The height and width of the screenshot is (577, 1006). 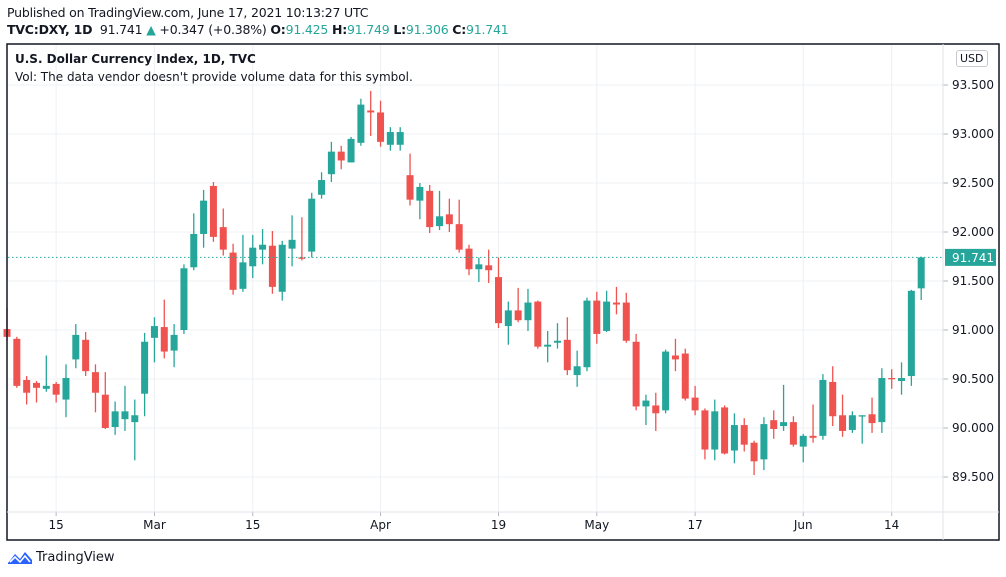 I want to click on y-tick-label: 89.500, so click(x=973, y=477).